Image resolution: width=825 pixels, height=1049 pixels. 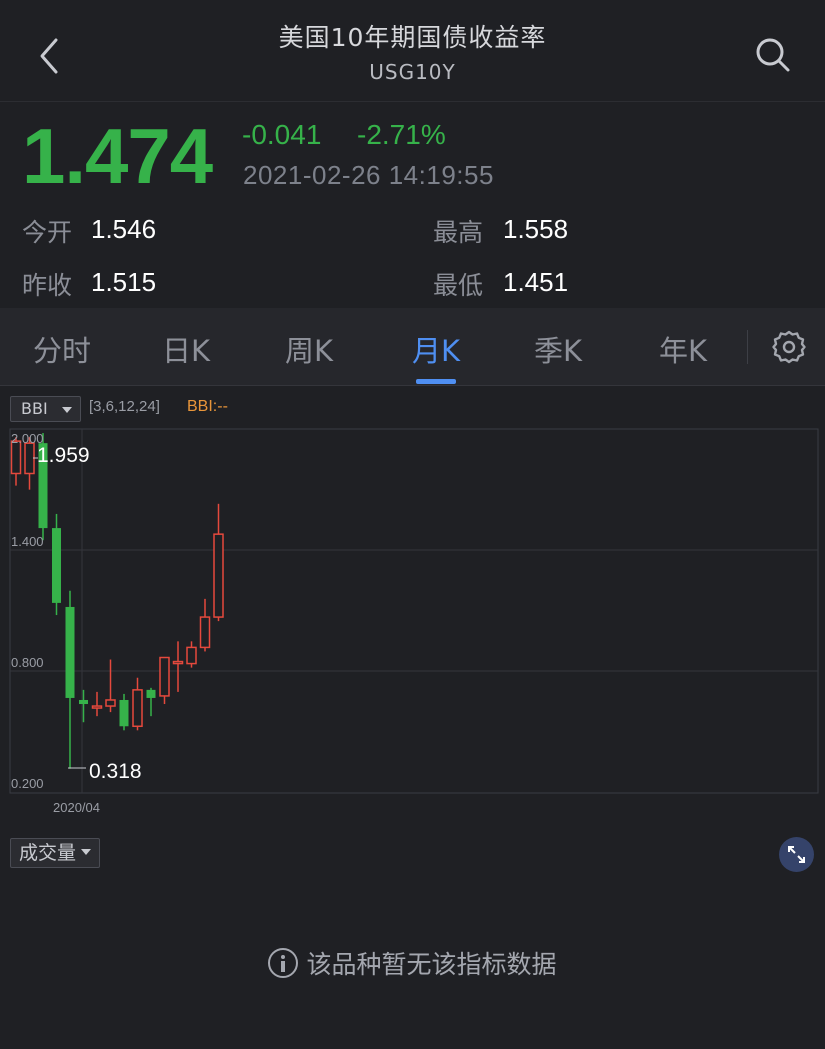 What do you see at coordinates (76, 807) in the screenshot?
I see `x-tick-label: 2020/04` at bounding box center [76, 807].